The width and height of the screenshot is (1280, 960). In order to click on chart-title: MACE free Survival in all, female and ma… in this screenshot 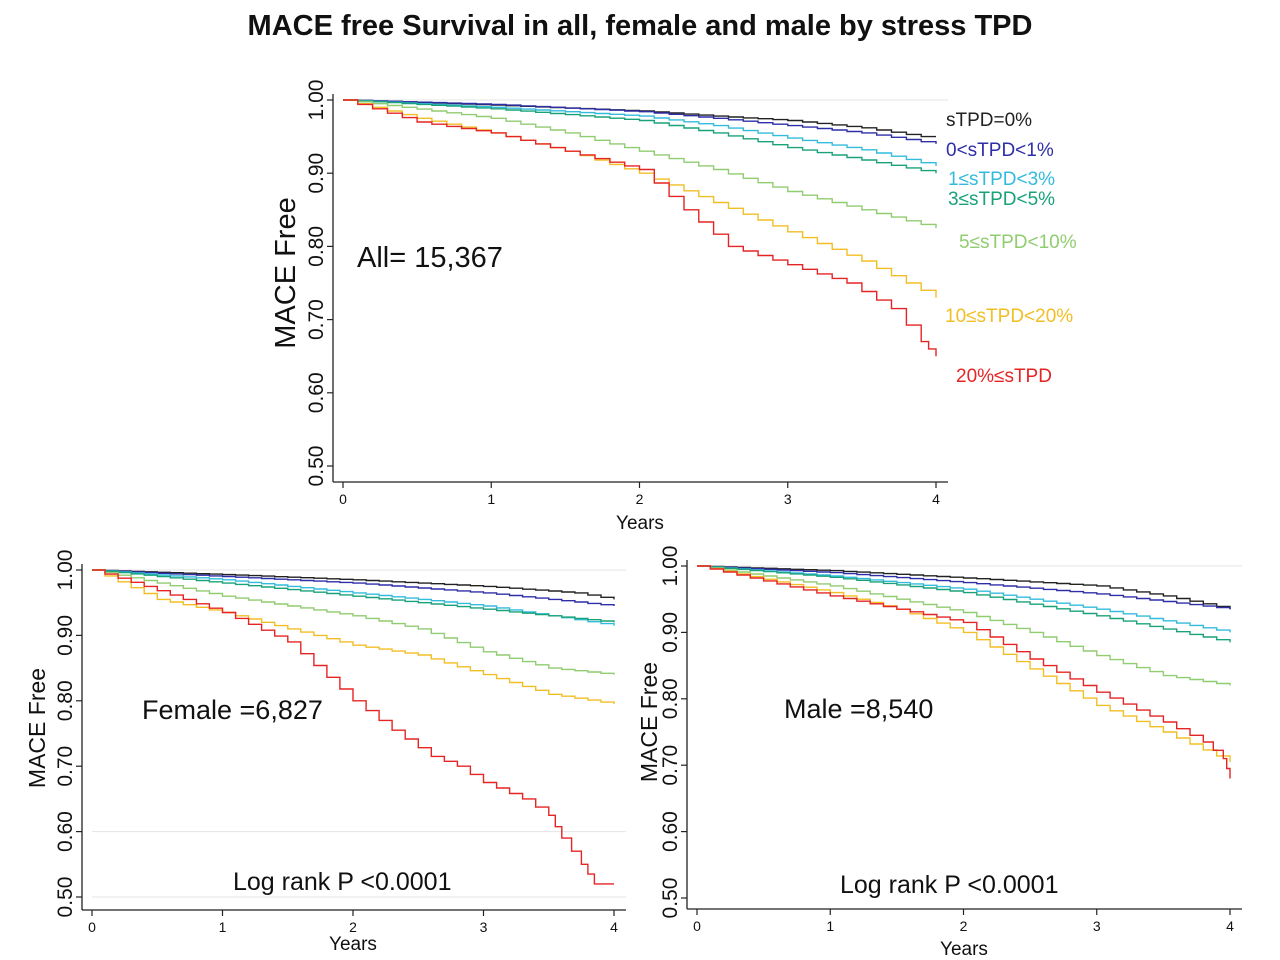, I will do `click(640, 26)`.